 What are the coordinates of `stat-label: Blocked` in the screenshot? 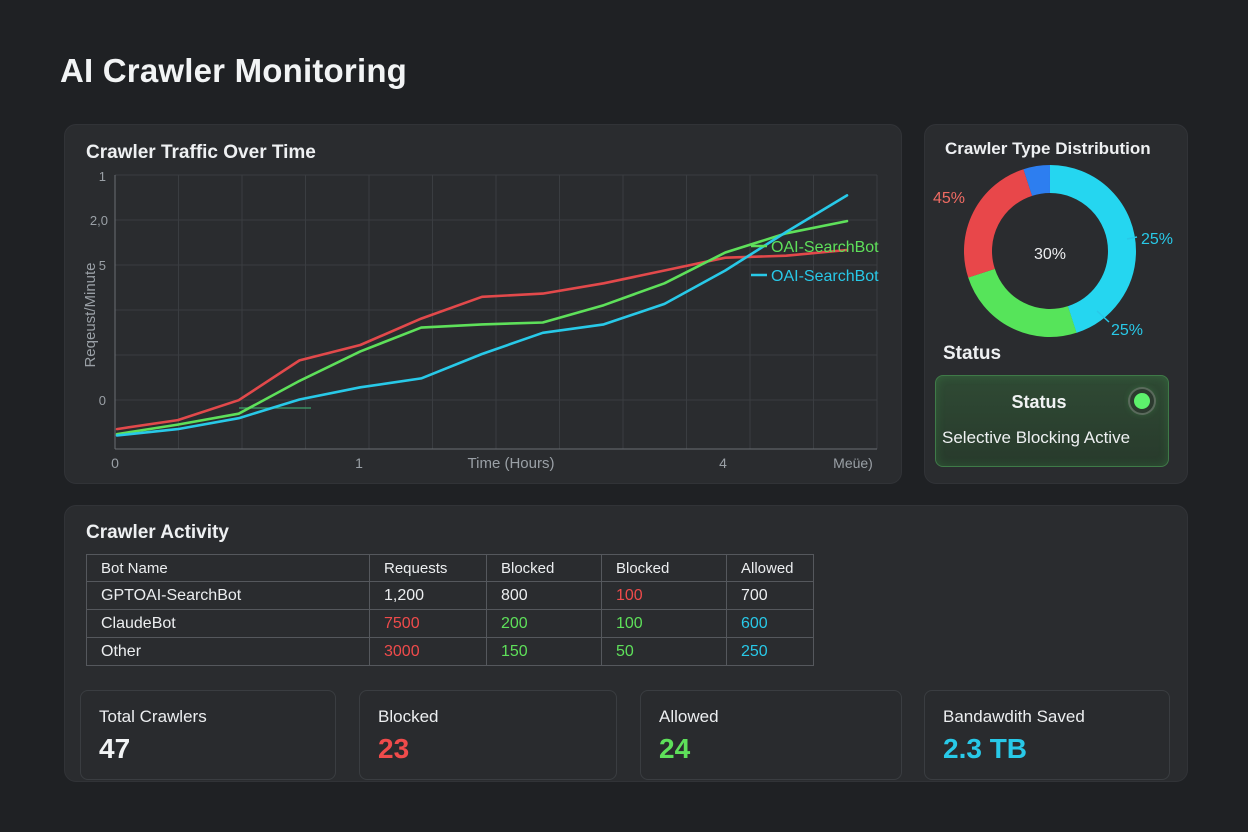 It's located at (408, 716).